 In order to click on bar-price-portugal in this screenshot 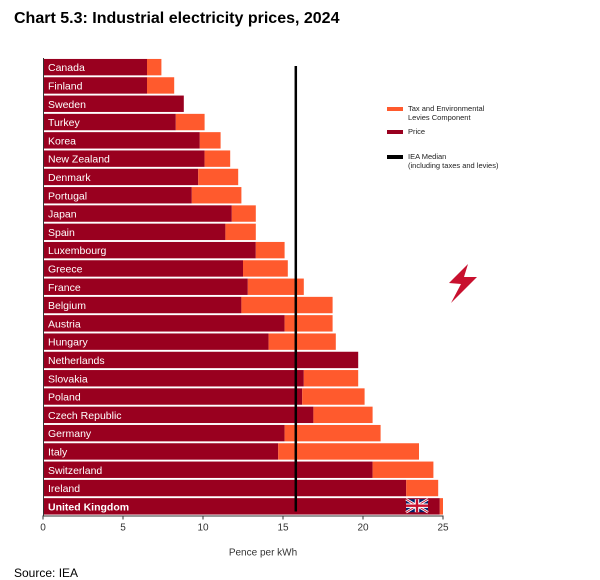, I will do `click(117, 195)`.